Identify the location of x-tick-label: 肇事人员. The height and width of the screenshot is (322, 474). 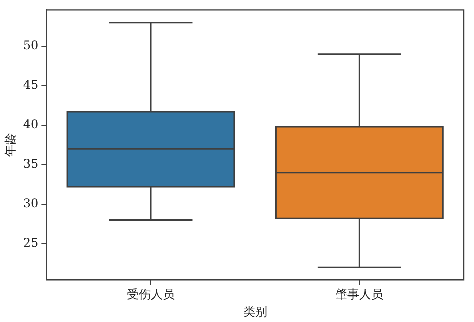
(360, 295).